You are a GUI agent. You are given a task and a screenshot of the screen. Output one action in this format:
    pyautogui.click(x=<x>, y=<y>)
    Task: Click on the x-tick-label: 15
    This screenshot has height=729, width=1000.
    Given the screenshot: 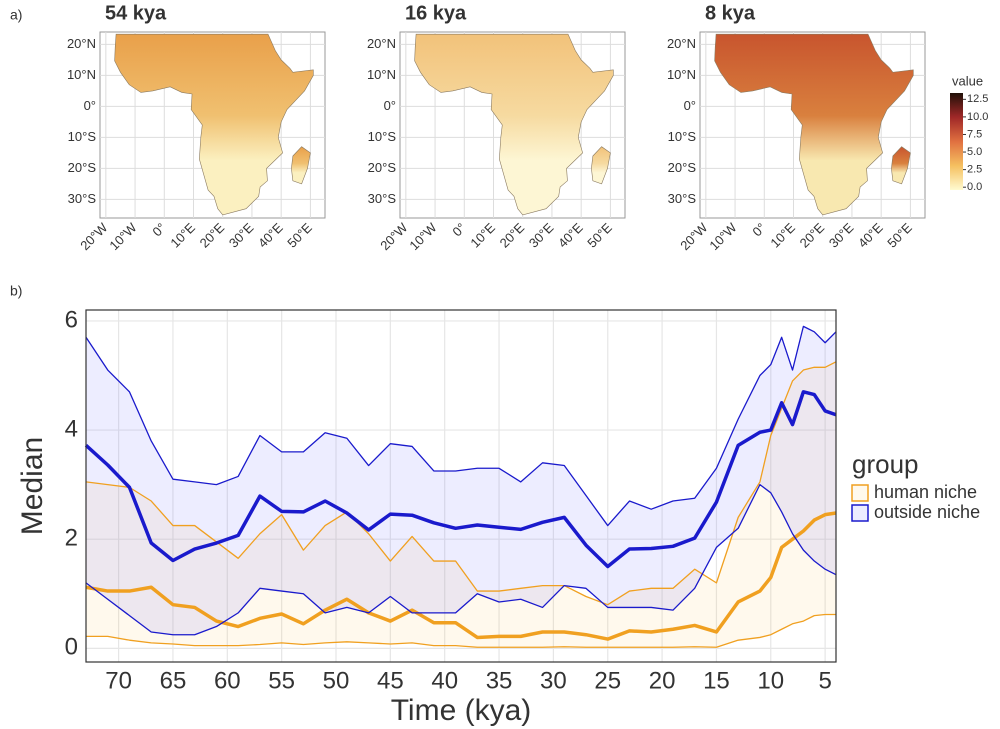 What is the action you would take?
    pyautogui.click(x=716, y=680)
    